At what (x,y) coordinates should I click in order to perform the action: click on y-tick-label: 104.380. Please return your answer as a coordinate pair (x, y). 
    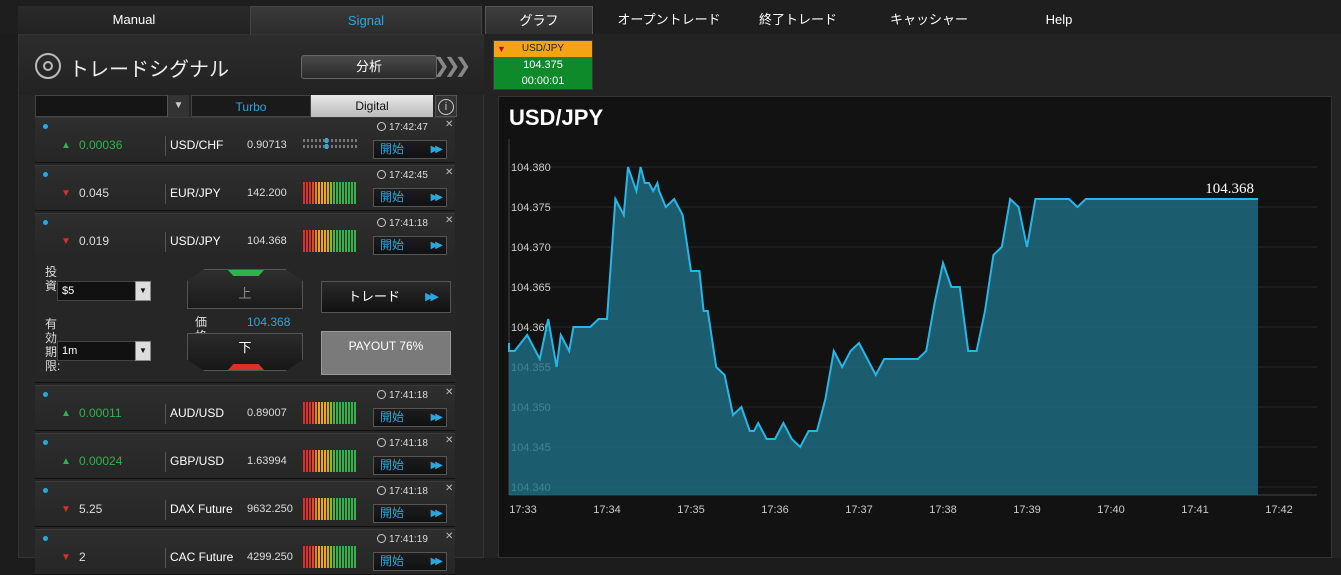
    Looking at the image, I should click on (531, 168).